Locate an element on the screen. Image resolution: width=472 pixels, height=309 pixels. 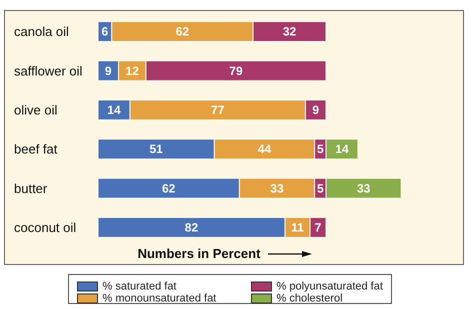
y-tick-label: coconut oil is located at coordinates (45, 227).